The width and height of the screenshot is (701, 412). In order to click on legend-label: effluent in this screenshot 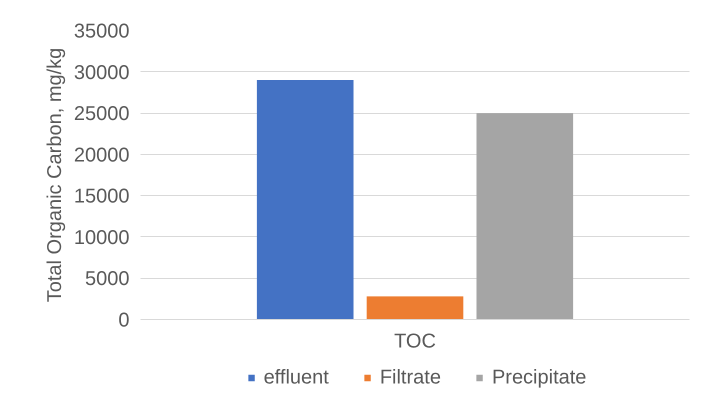, I will do `click(296, 377)`.